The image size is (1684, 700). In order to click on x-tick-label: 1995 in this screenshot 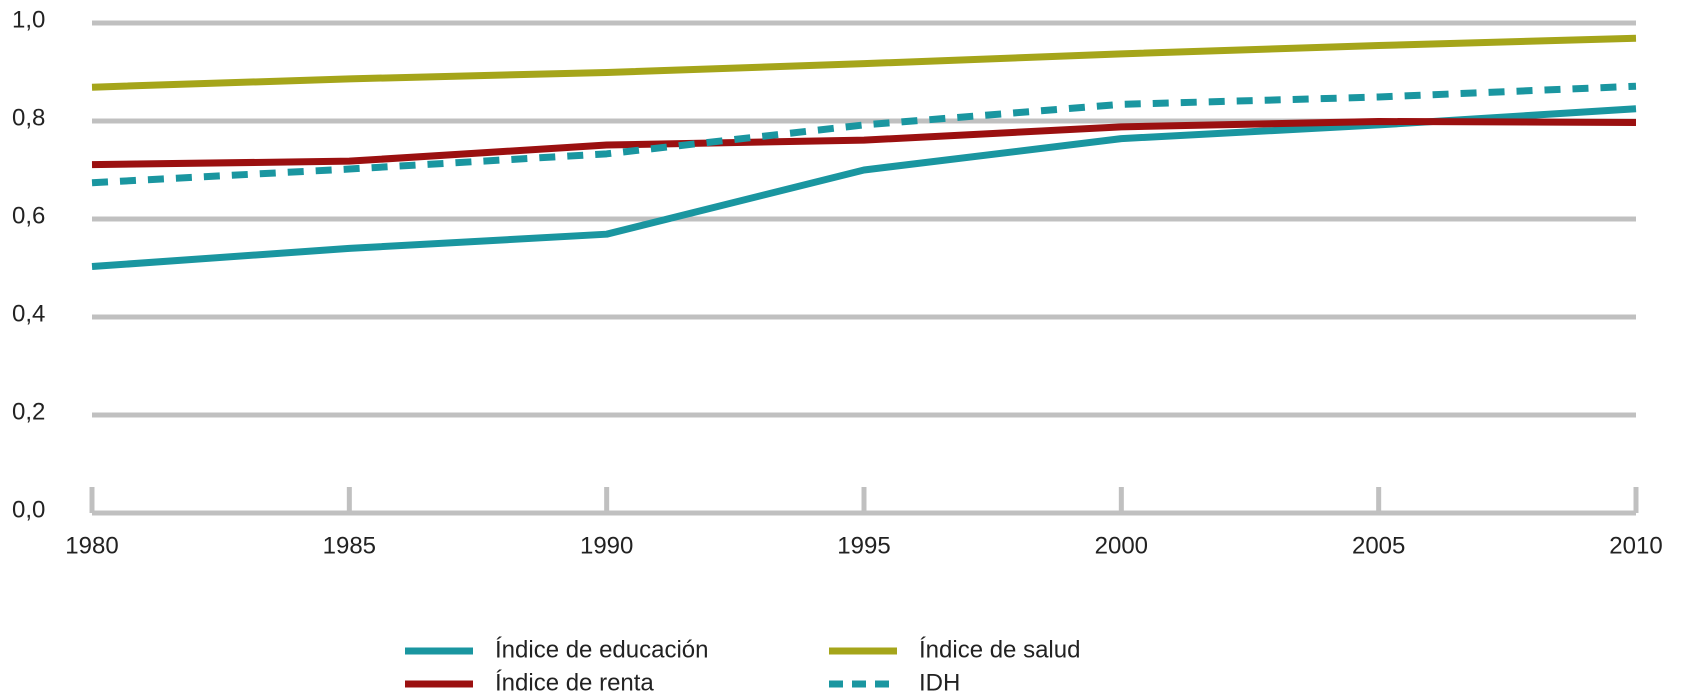, I will do `click(863, 545)`.